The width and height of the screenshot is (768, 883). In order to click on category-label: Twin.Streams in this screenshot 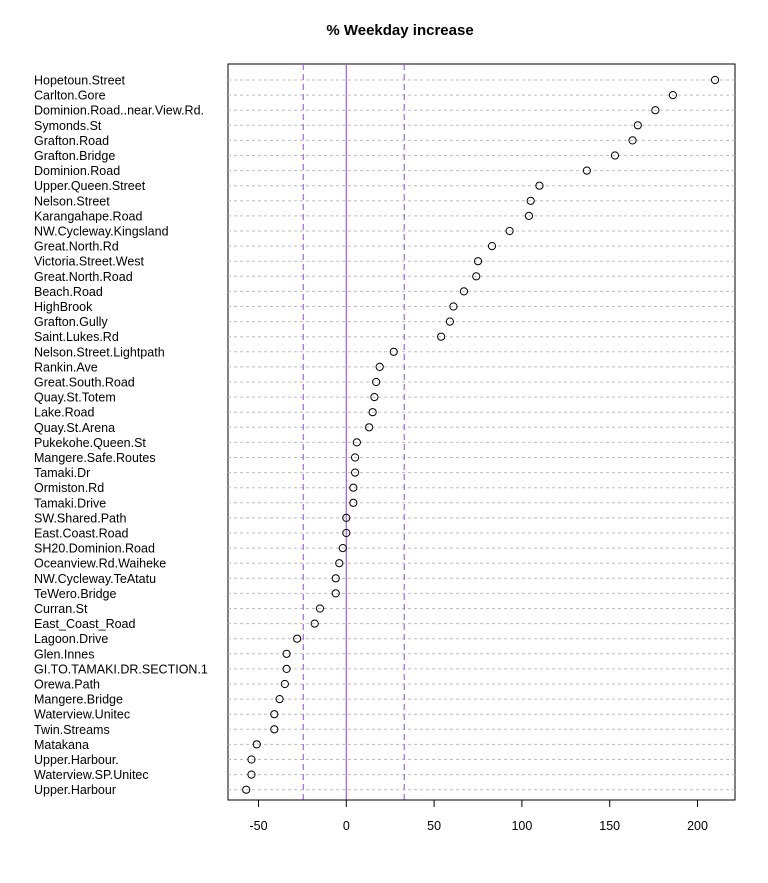, I will do `click(72, 730)`.